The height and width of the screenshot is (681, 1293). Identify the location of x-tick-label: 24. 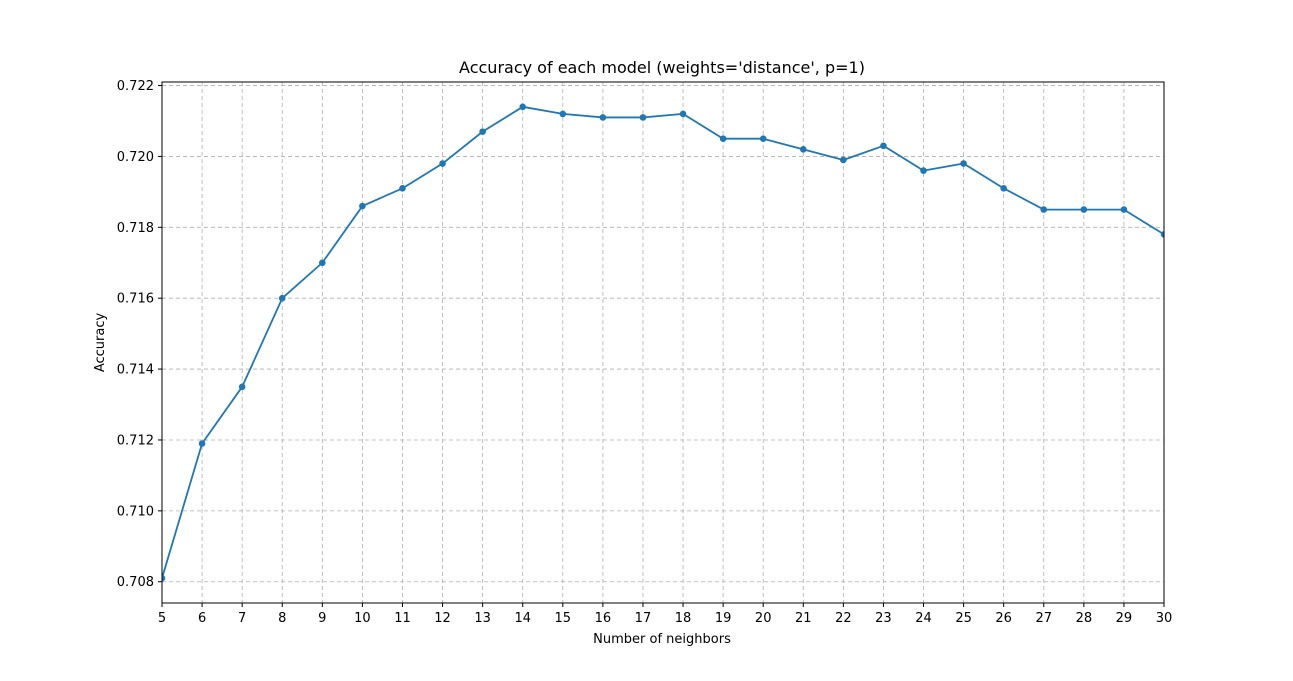
(923, 618).